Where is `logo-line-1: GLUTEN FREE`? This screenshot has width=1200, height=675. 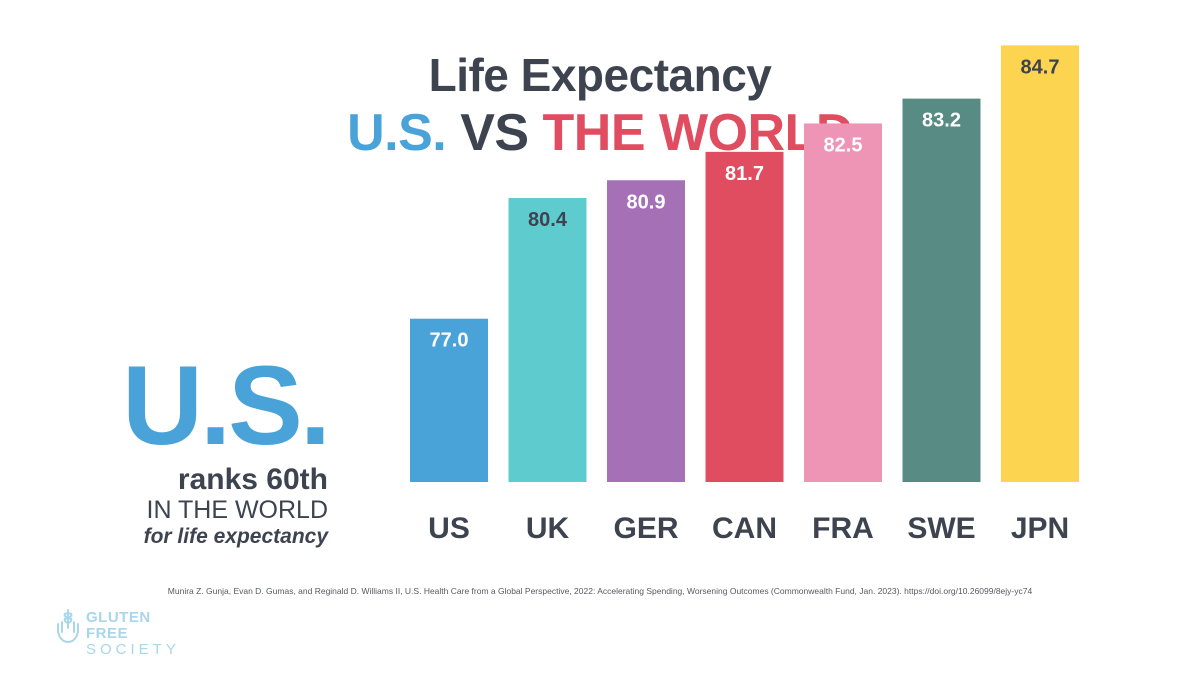
logo-line-1: GLUTEN FREE is located at coordinates (118, 625).